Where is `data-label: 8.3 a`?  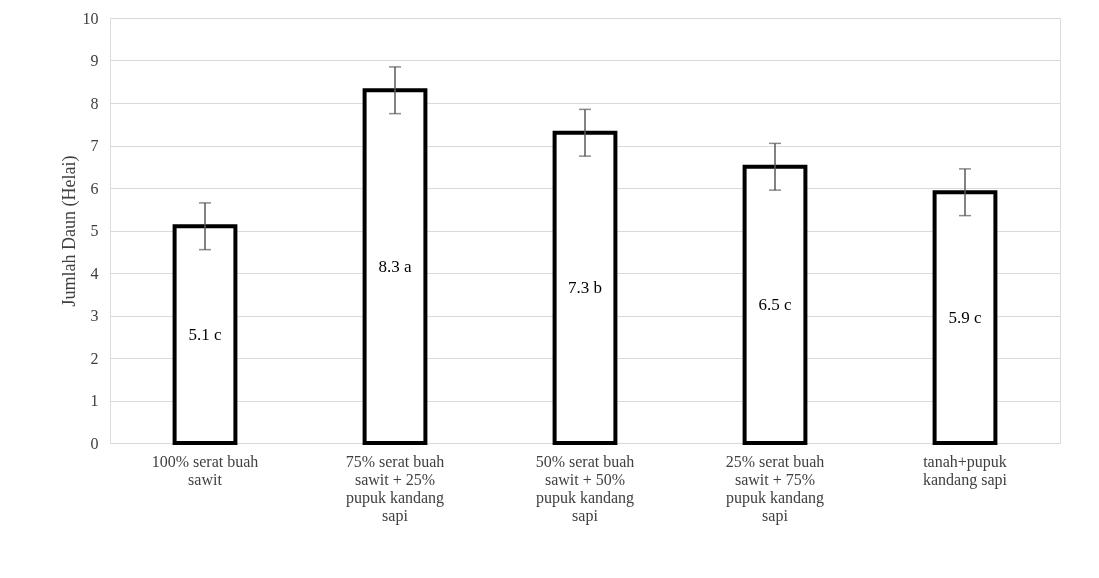
data-label: 8.3 a is located at coordinates (395, 266).